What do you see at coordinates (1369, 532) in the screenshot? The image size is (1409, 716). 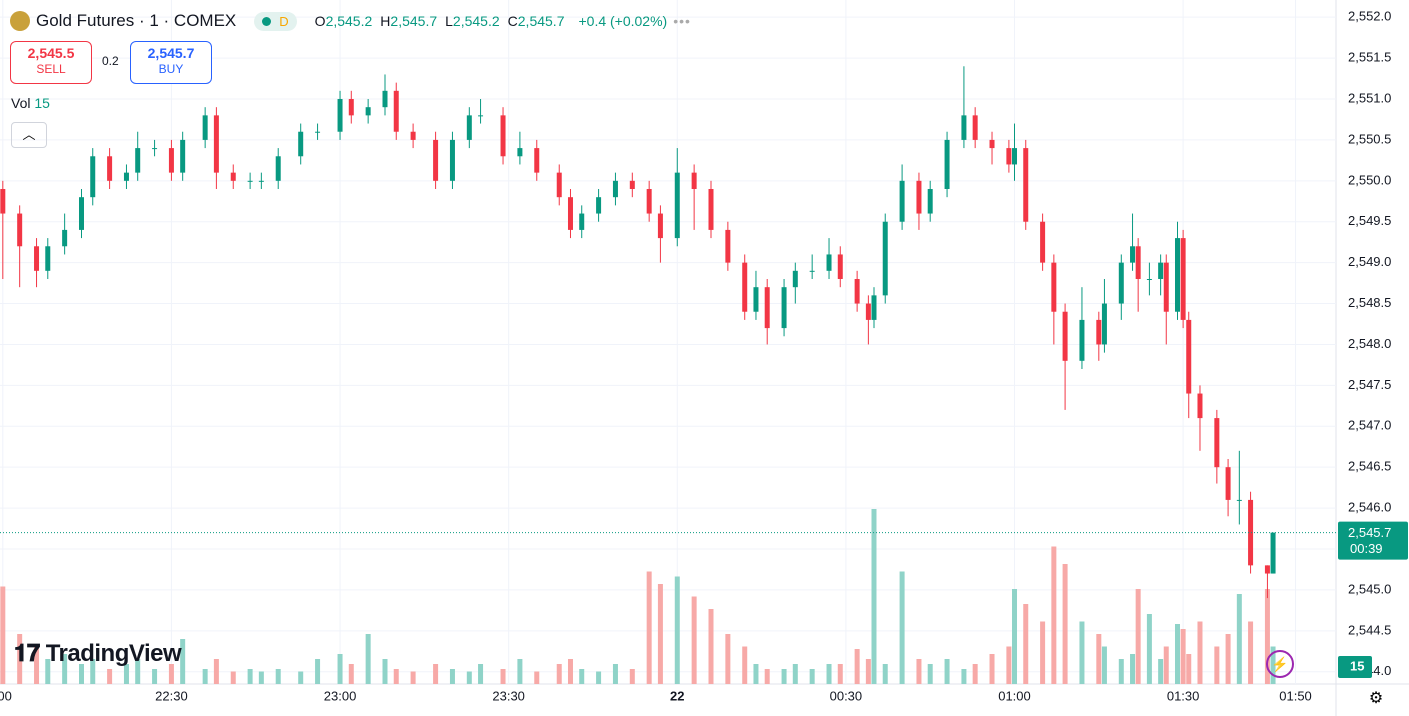 I see `last-price-label: 2,545.7` at bounding box center [1369, 532].